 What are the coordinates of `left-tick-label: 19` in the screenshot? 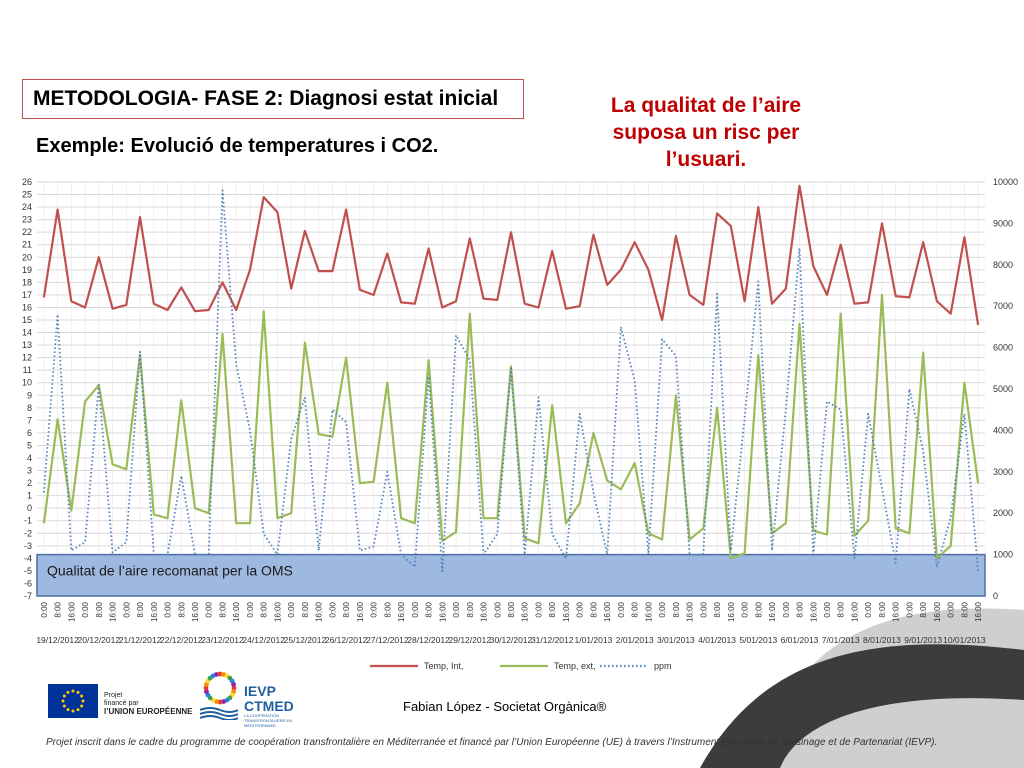 It's located at (27, 270).